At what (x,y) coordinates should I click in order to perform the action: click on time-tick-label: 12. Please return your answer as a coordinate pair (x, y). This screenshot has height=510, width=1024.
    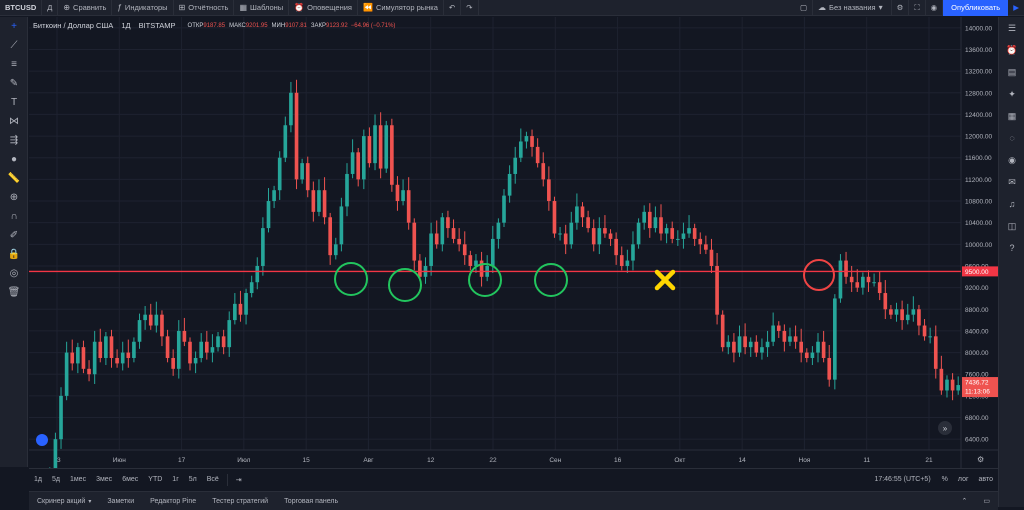
    Looking at the image, I should click on (431, 460).